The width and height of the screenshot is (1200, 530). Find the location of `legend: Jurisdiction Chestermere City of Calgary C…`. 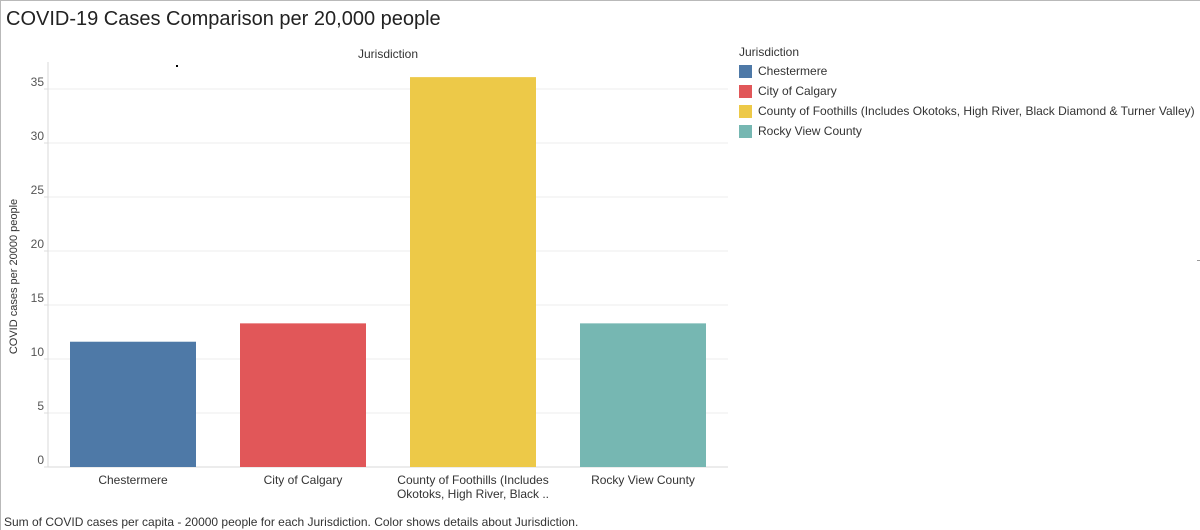

legend: Jurisdiction Chestermere City of Calgary C… is located at coordinates (968, 93).